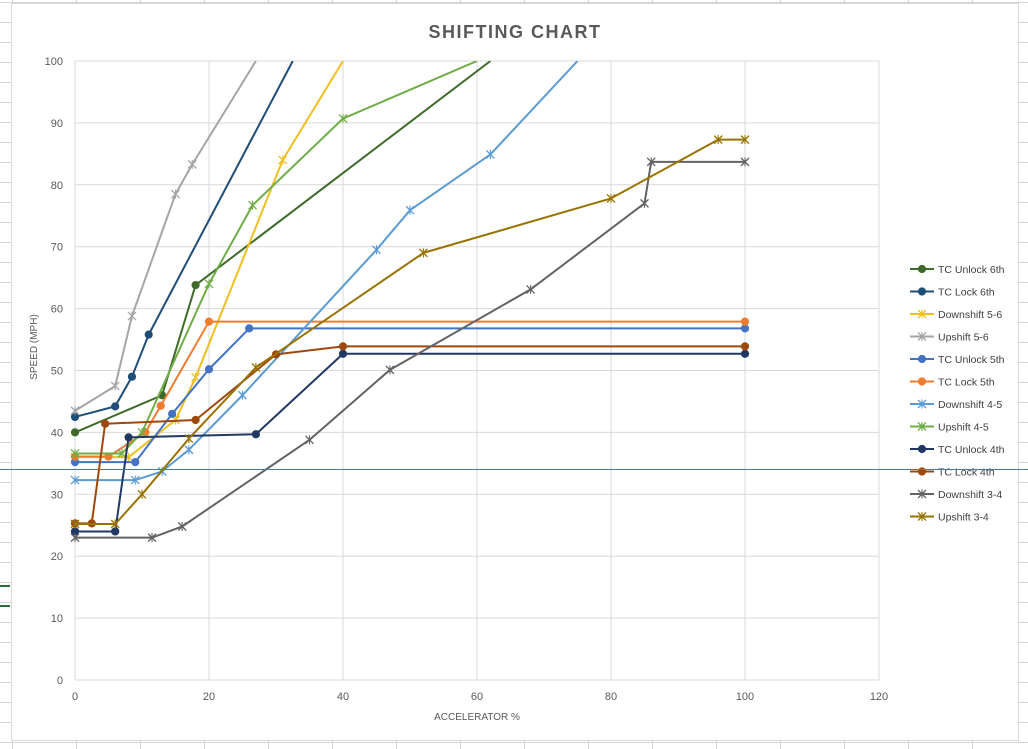  Describe the element at coordinates (956, 495) in the screenshot. I see `legend-item-downshift-3-4: Downshift 3-4` at that location.